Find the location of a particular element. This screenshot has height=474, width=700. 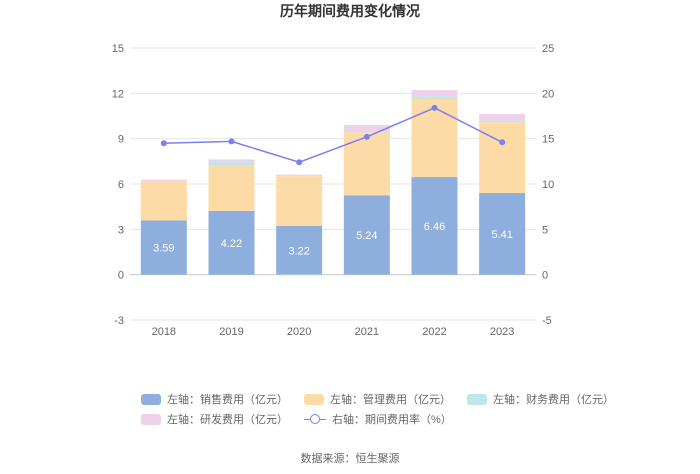

right-axis-tick: 25 is located at coordinates (548, 49).